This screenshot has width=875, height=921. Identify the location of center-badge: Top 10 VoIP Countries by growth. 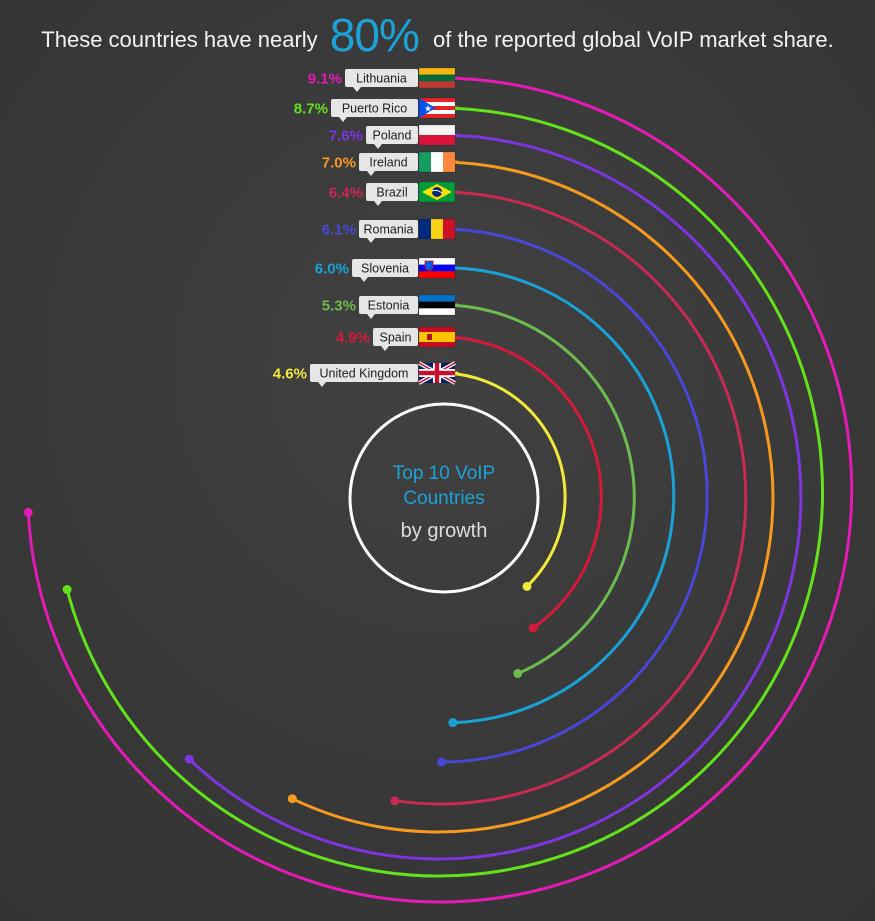
(444, 498).